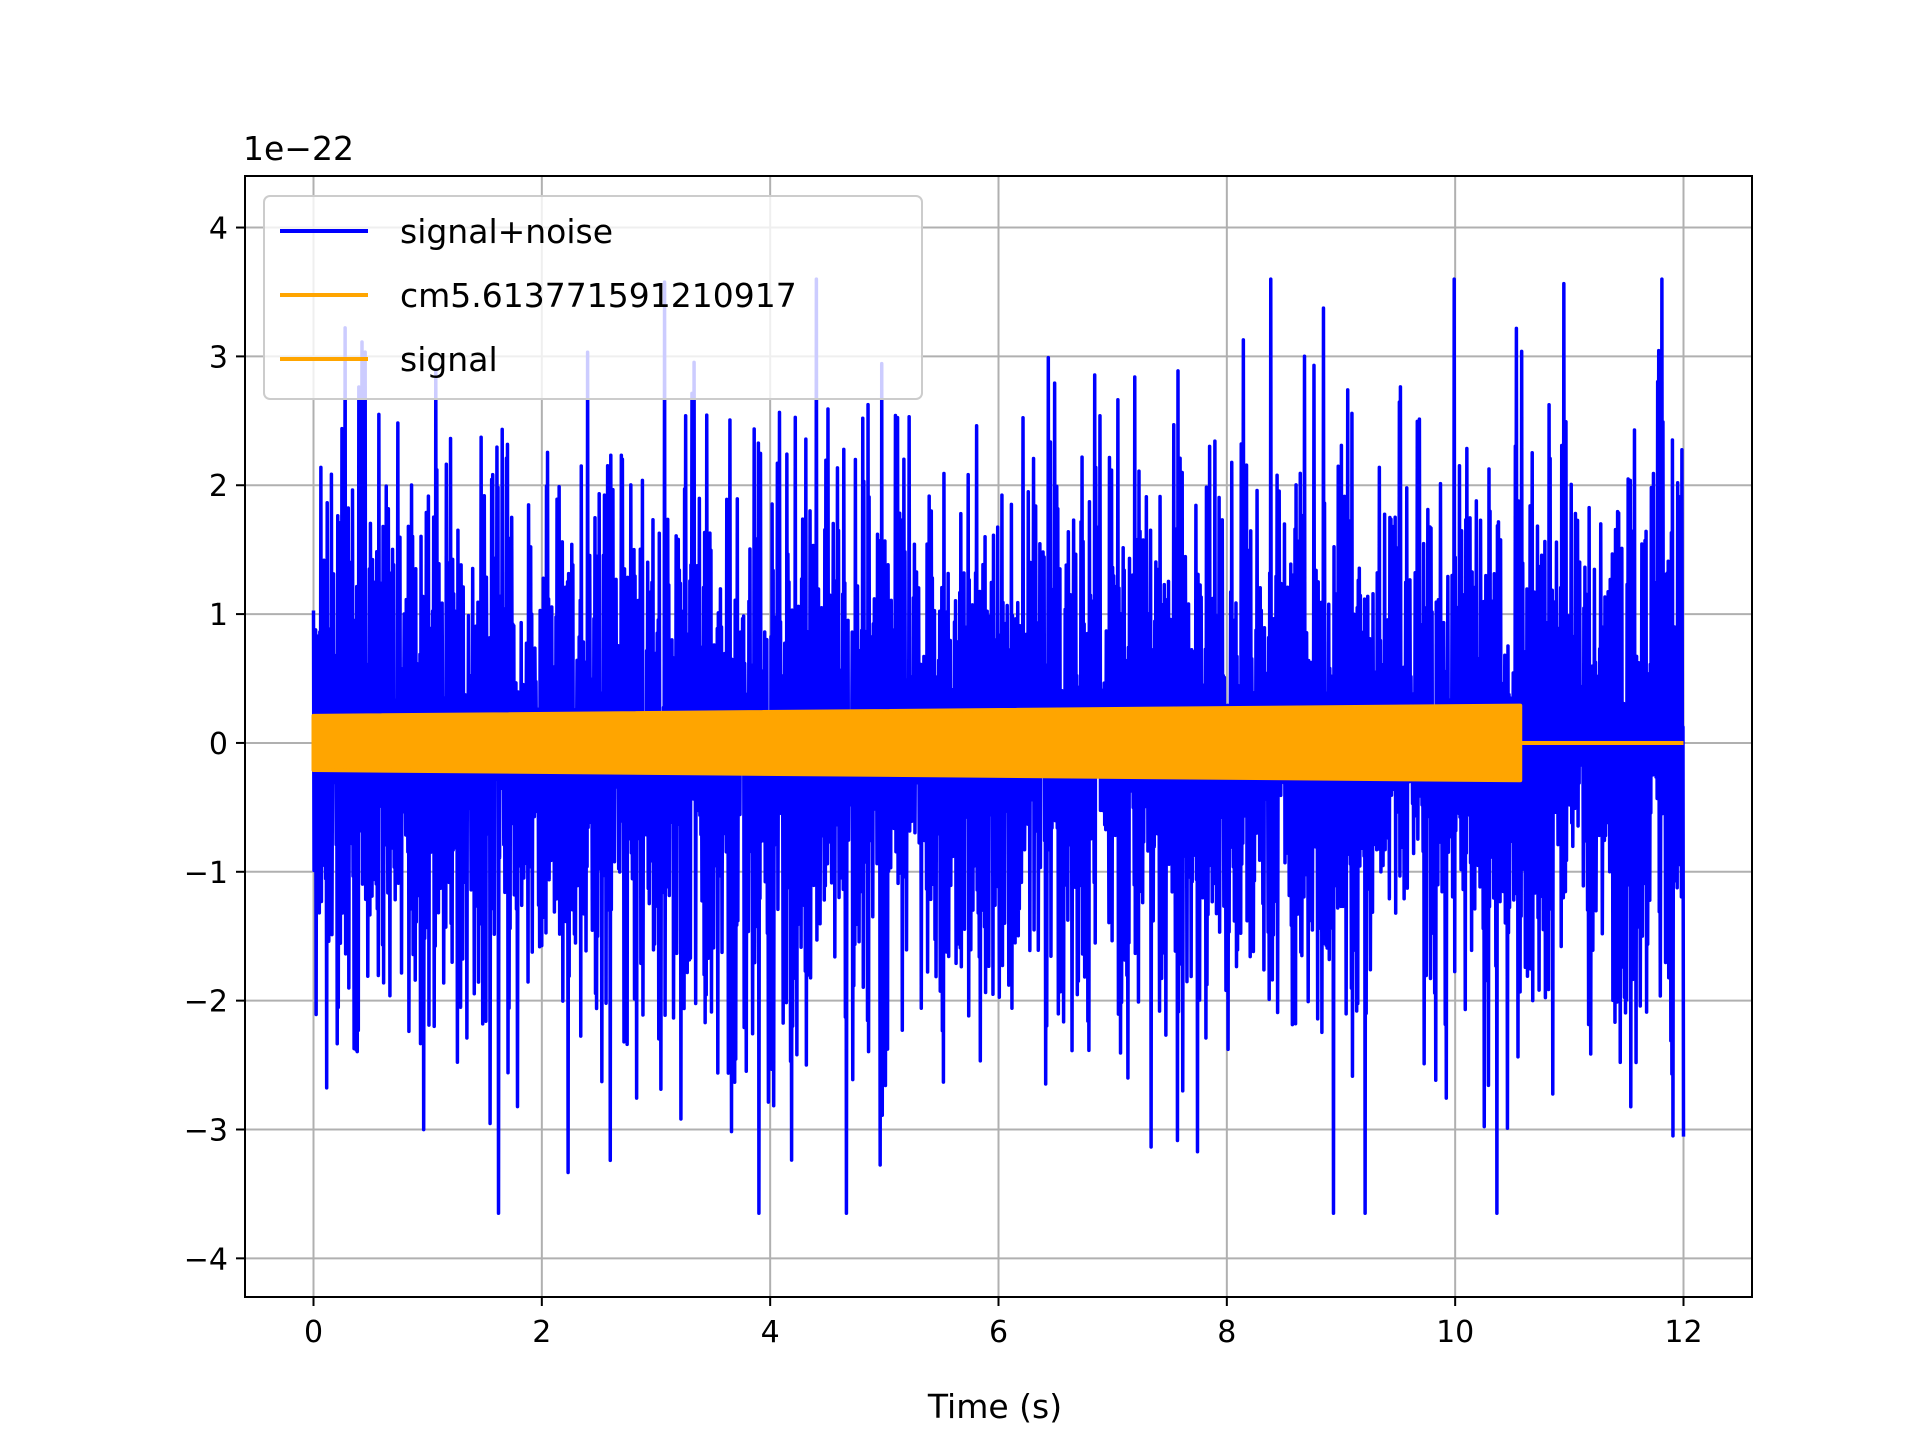 The image size is (1920, 1440). I want to click on y-tick-label: −2, so click(206, 1002).